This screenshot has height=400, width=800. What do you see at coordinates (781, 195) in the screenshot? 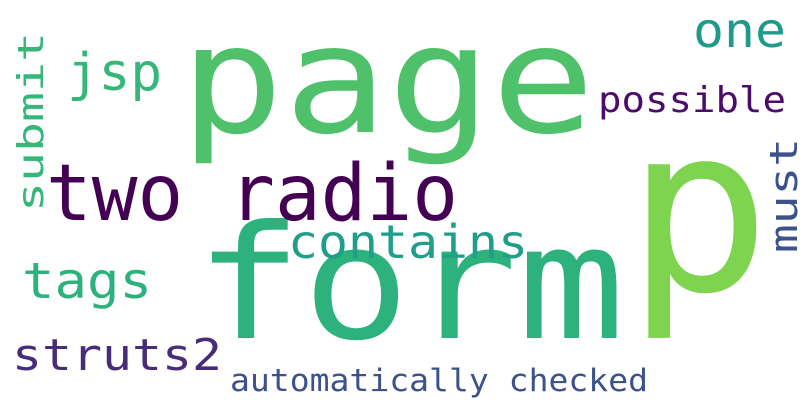
I see `word-must: must` at bounding box center [781, 195].